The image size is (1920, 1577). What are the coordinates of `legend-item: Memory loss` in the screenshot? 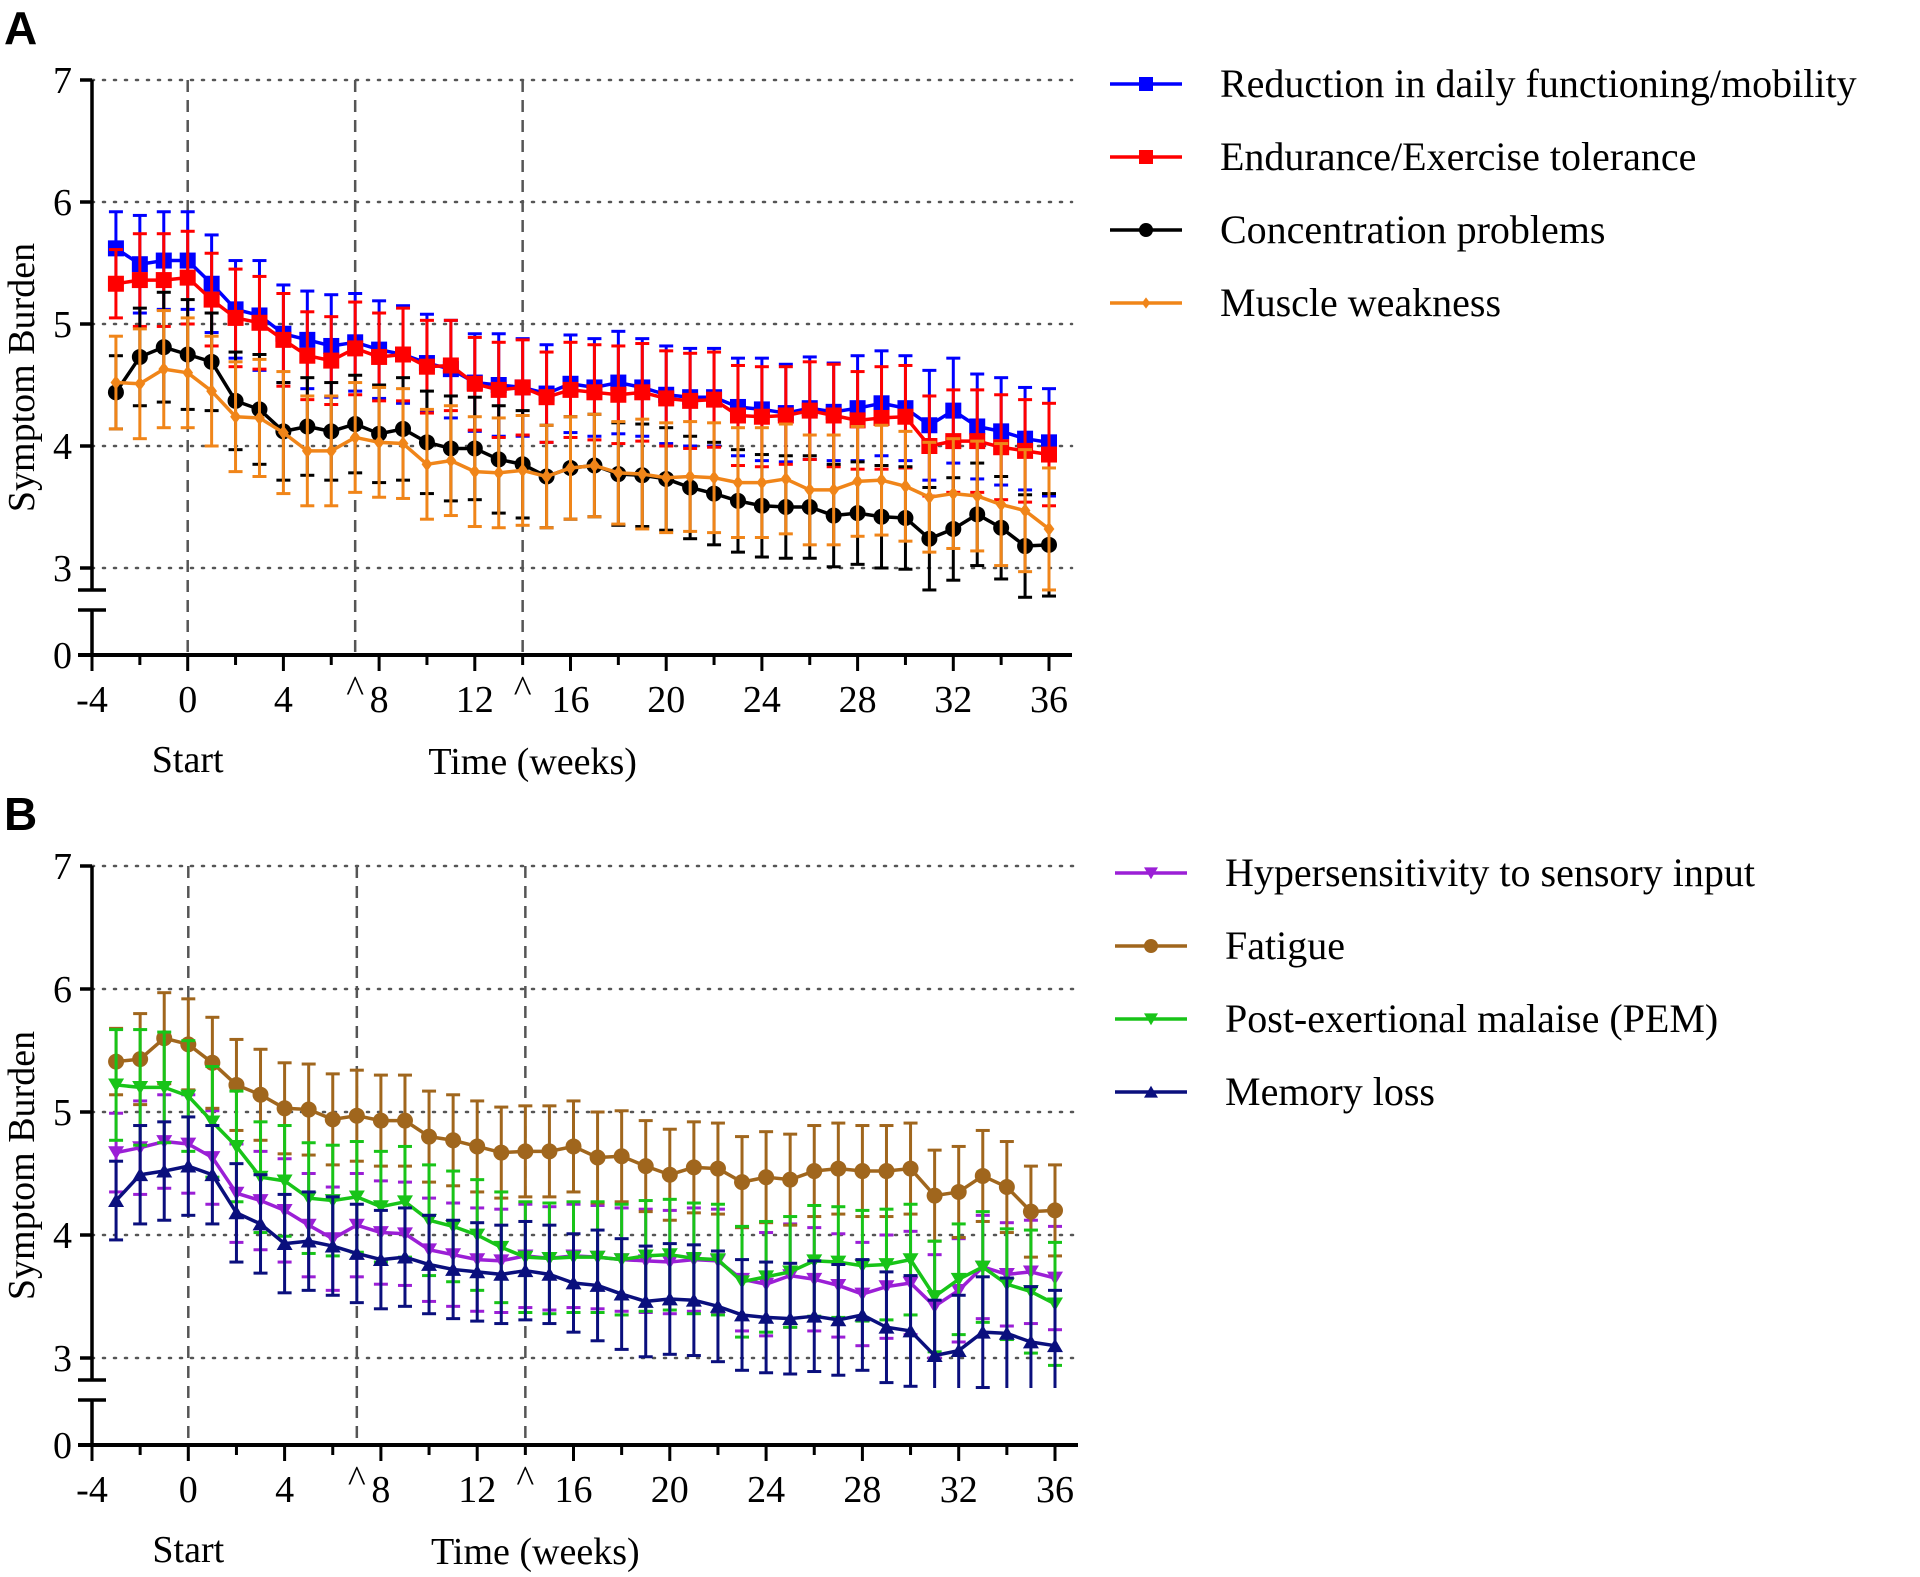 It's located at (1275, 1091).